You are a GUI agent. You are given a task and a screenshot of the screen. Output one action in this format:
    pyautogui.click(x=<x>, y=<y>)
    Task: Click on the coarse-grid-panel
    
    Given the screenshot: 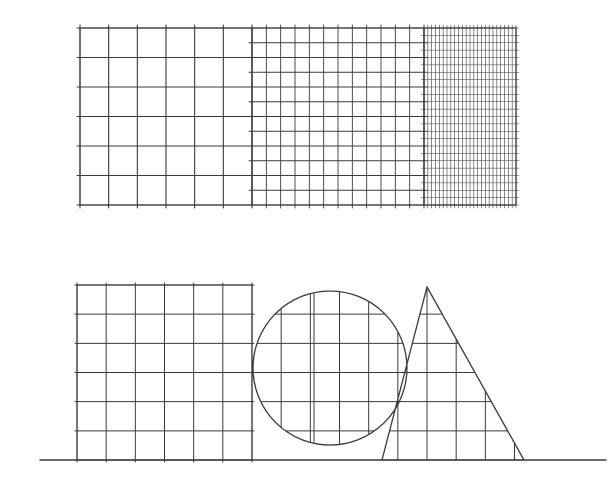 What is the action you would take?
    pyautogui.click(x=166, y=116)
    